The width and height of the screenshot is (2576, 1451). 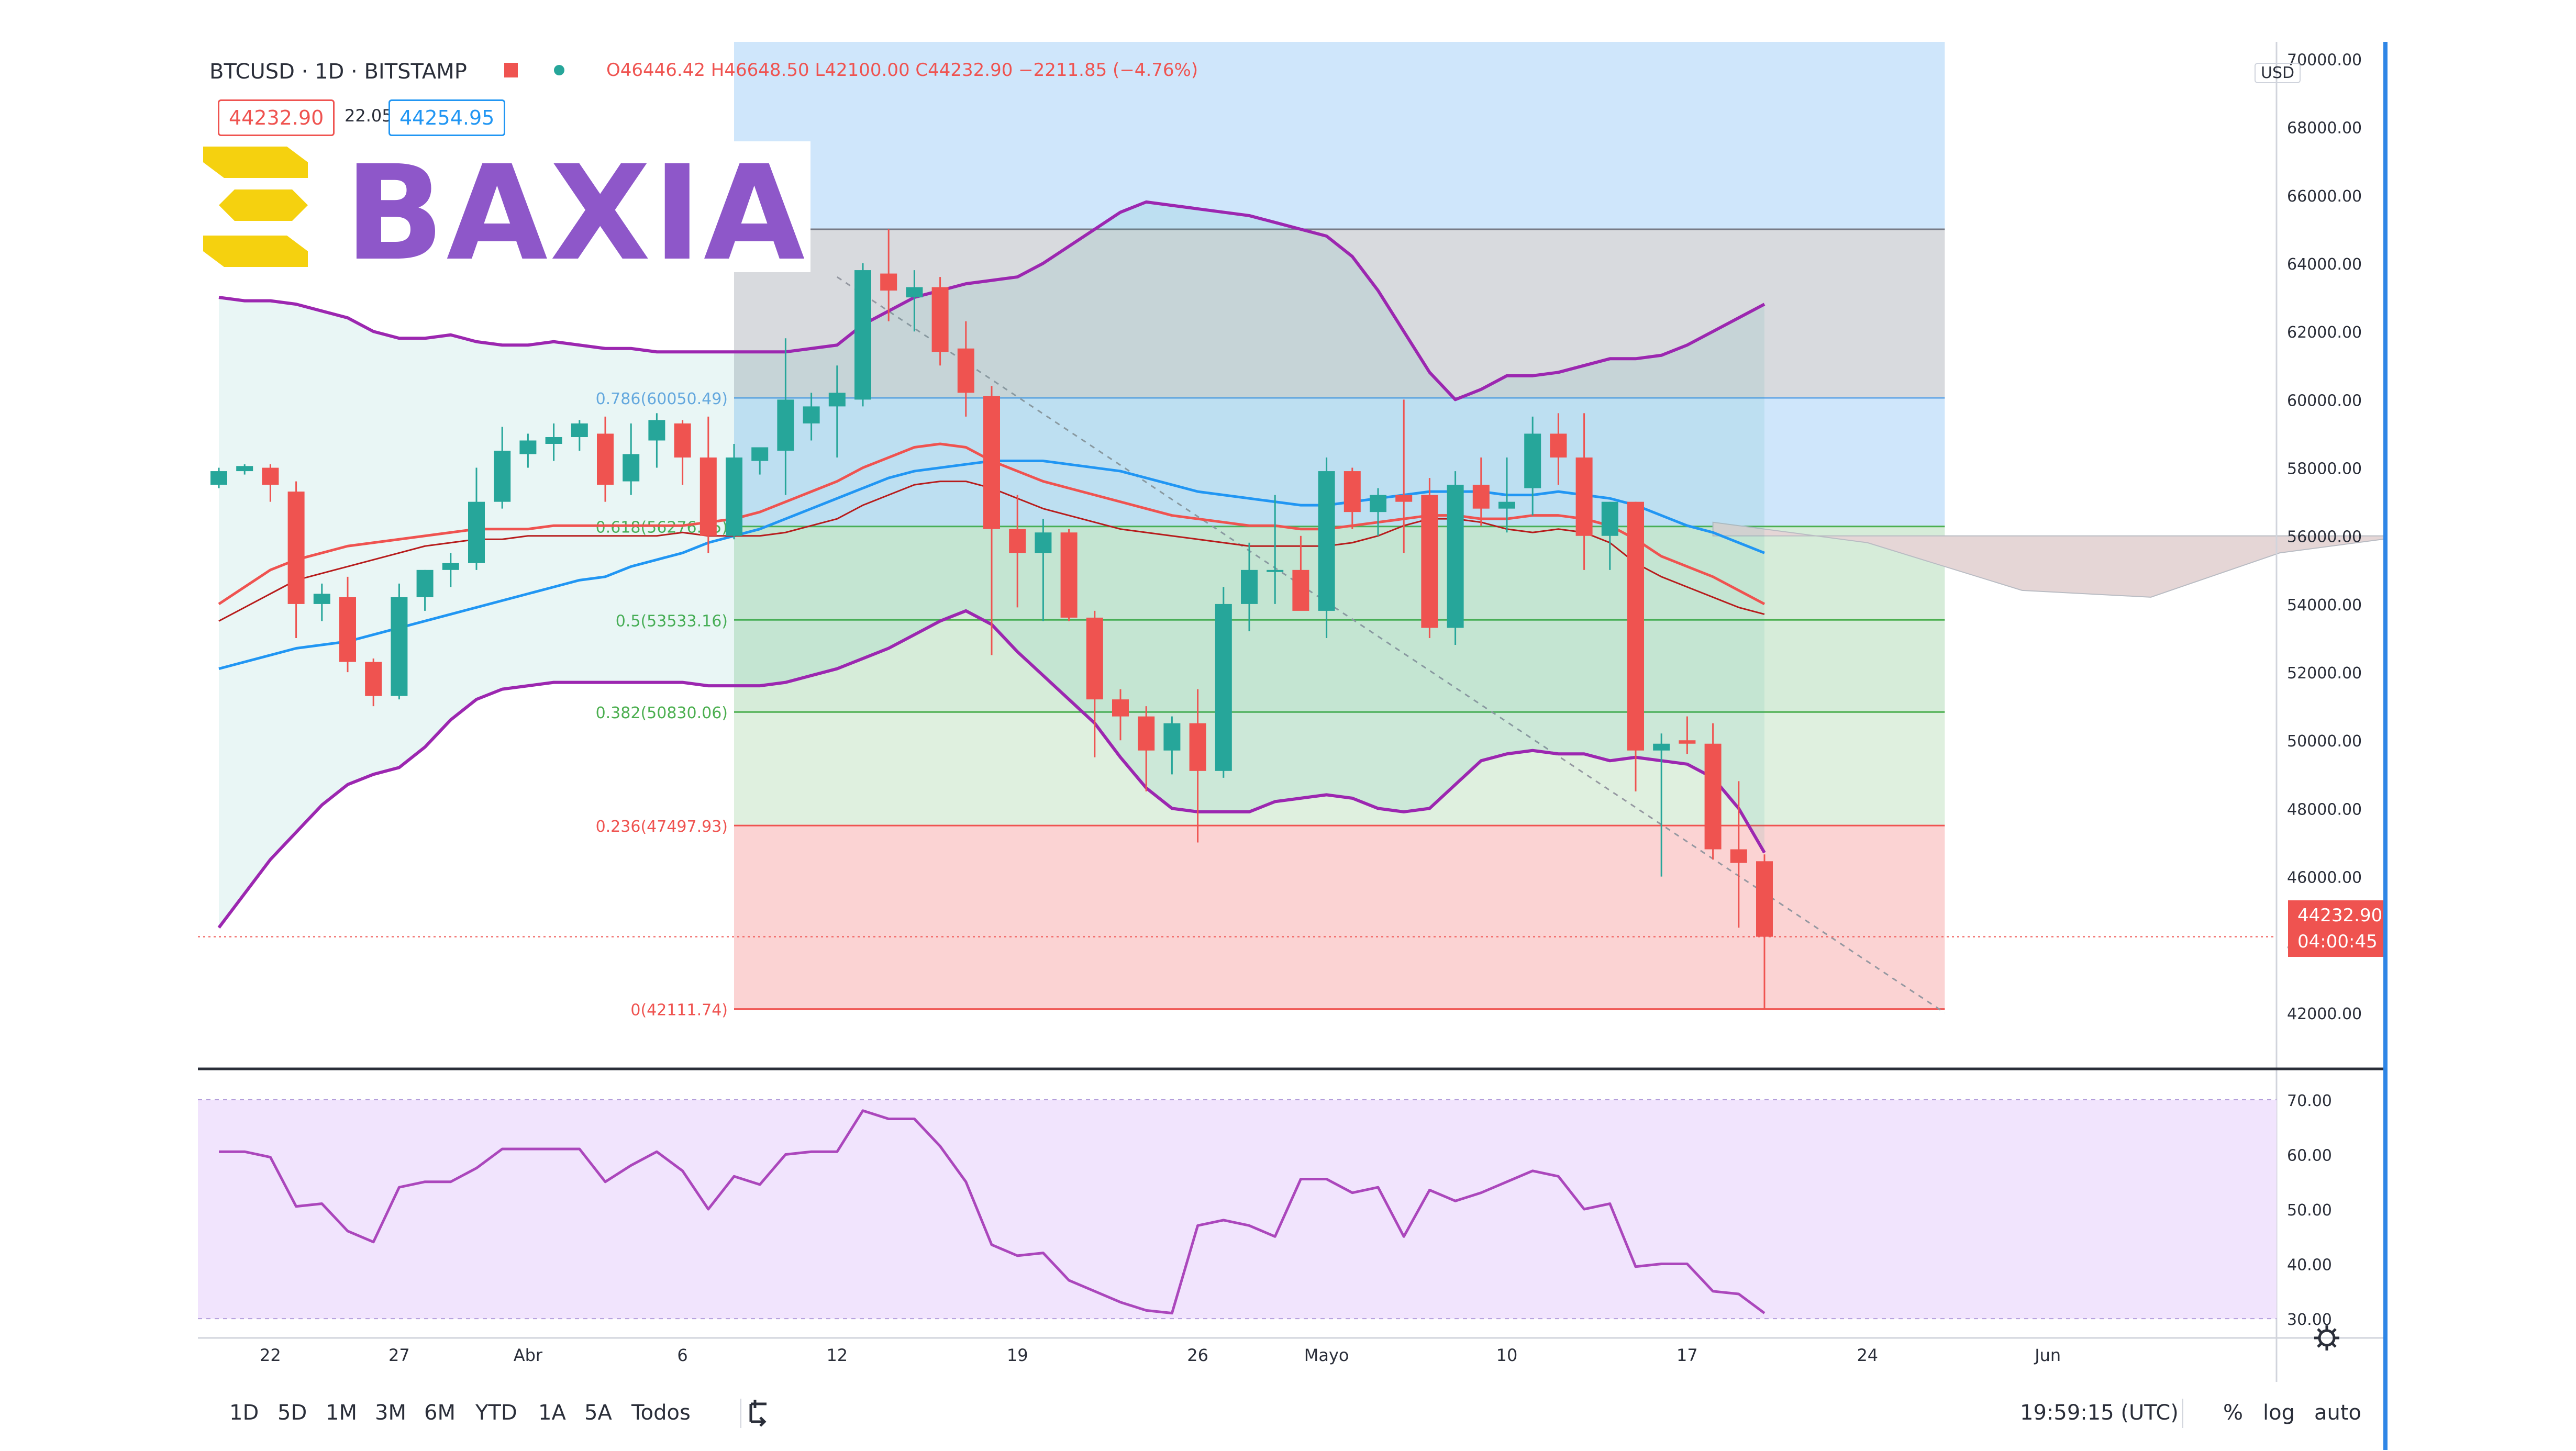 I want to click on rsi-axis-tick: 60.00, so click(x=2309, y=1156).